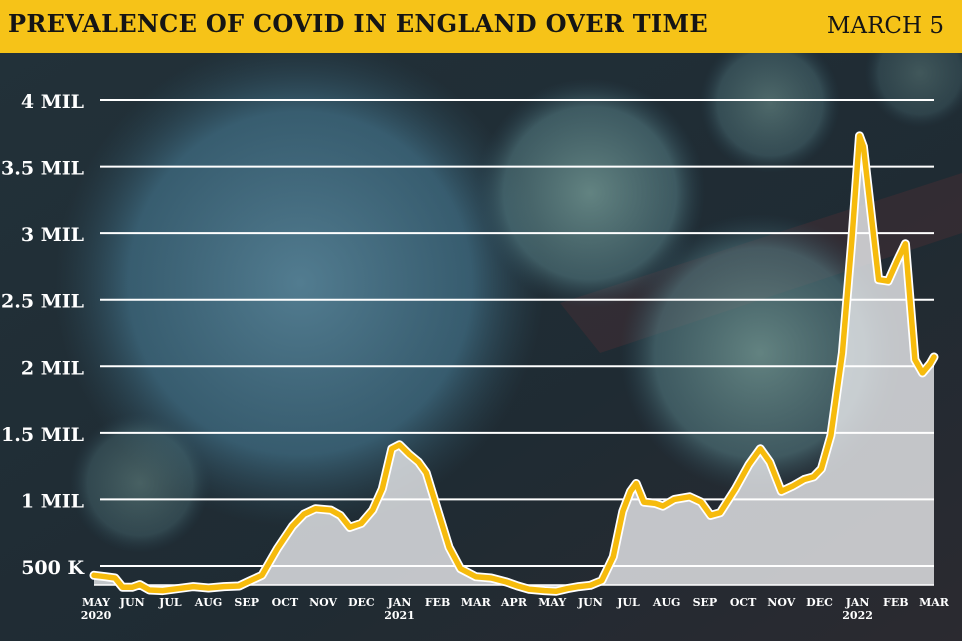 This screenshot has width=962, height=641. I want to click on chart-title: PREVALENCE OF COVID IN ENGLAND OVER TIME, so click(358, 23).